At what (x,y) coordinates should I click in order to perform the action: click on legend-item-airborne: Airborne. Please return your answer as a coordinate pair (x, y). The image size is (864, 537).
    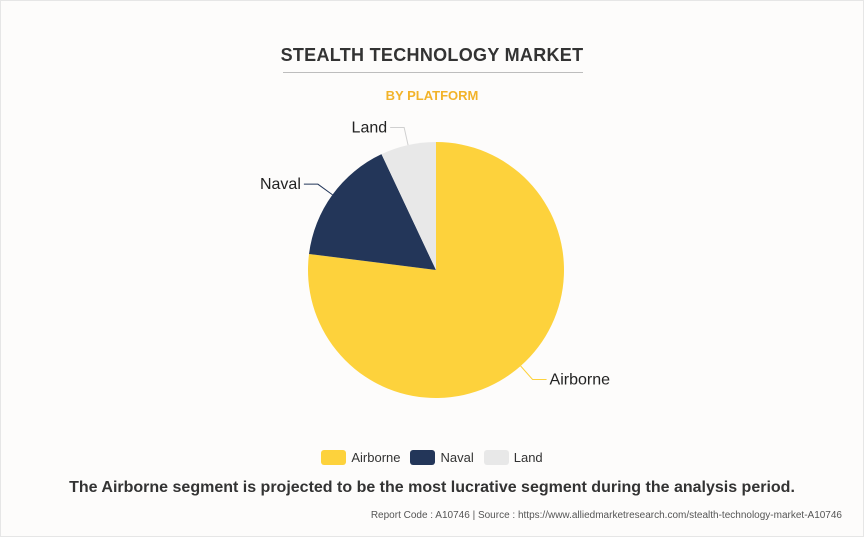
    Looking at the image, I should click on (360, 457).